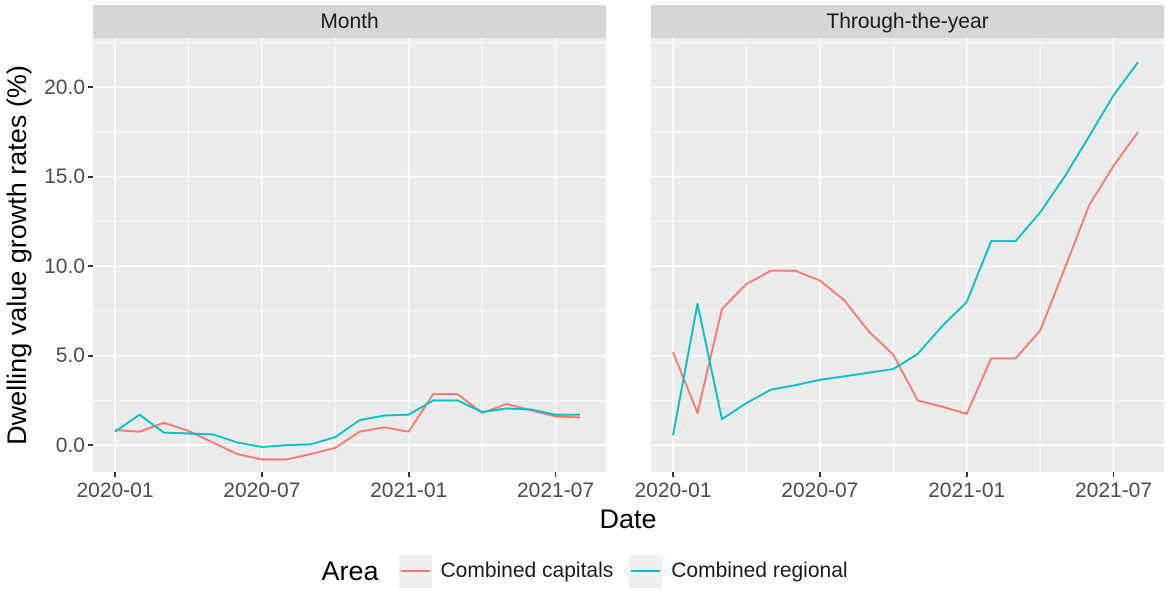 Image resolution: width=1169 pixels, height=600 pixels. What do you see at coordinates (350, 570) in the screenshot?
I see `legend-title: Area` at bounding box center [350, 570].